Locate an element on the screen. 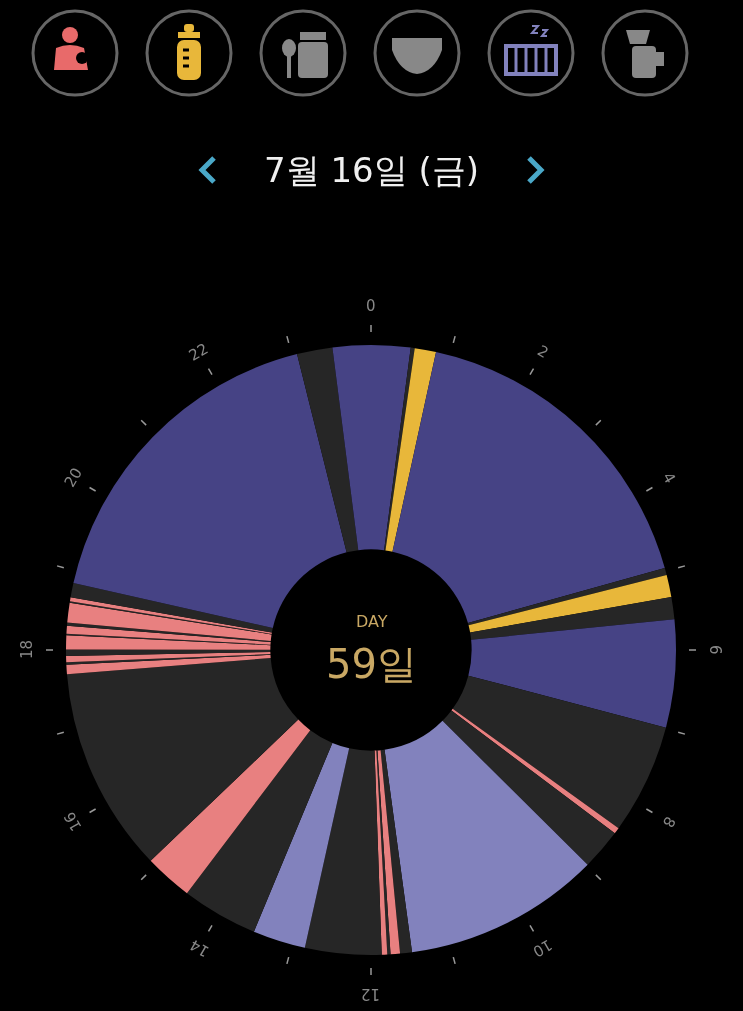 This screenshot has height=1011, width=743. text: 8 is located at coordinates (669, 822).